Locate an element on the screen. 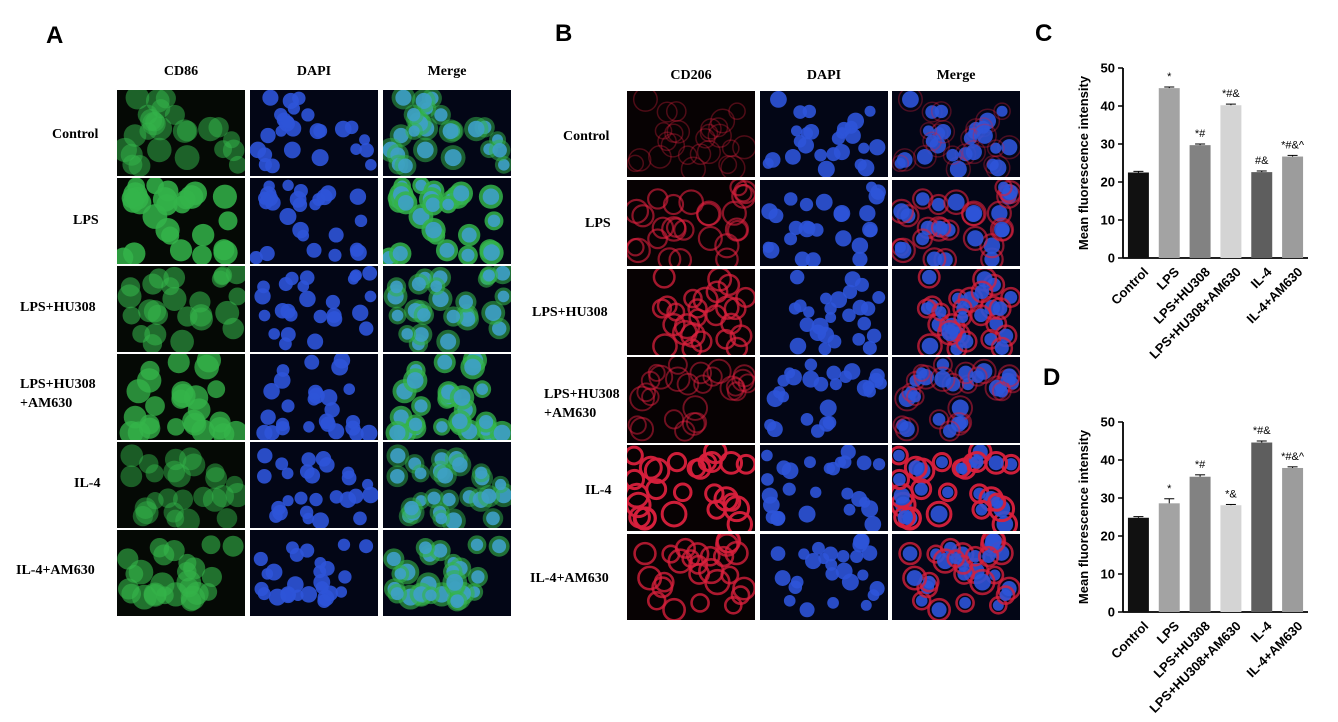  panel-a-column-header-merge: Merge is located at coordinates (447, 71).